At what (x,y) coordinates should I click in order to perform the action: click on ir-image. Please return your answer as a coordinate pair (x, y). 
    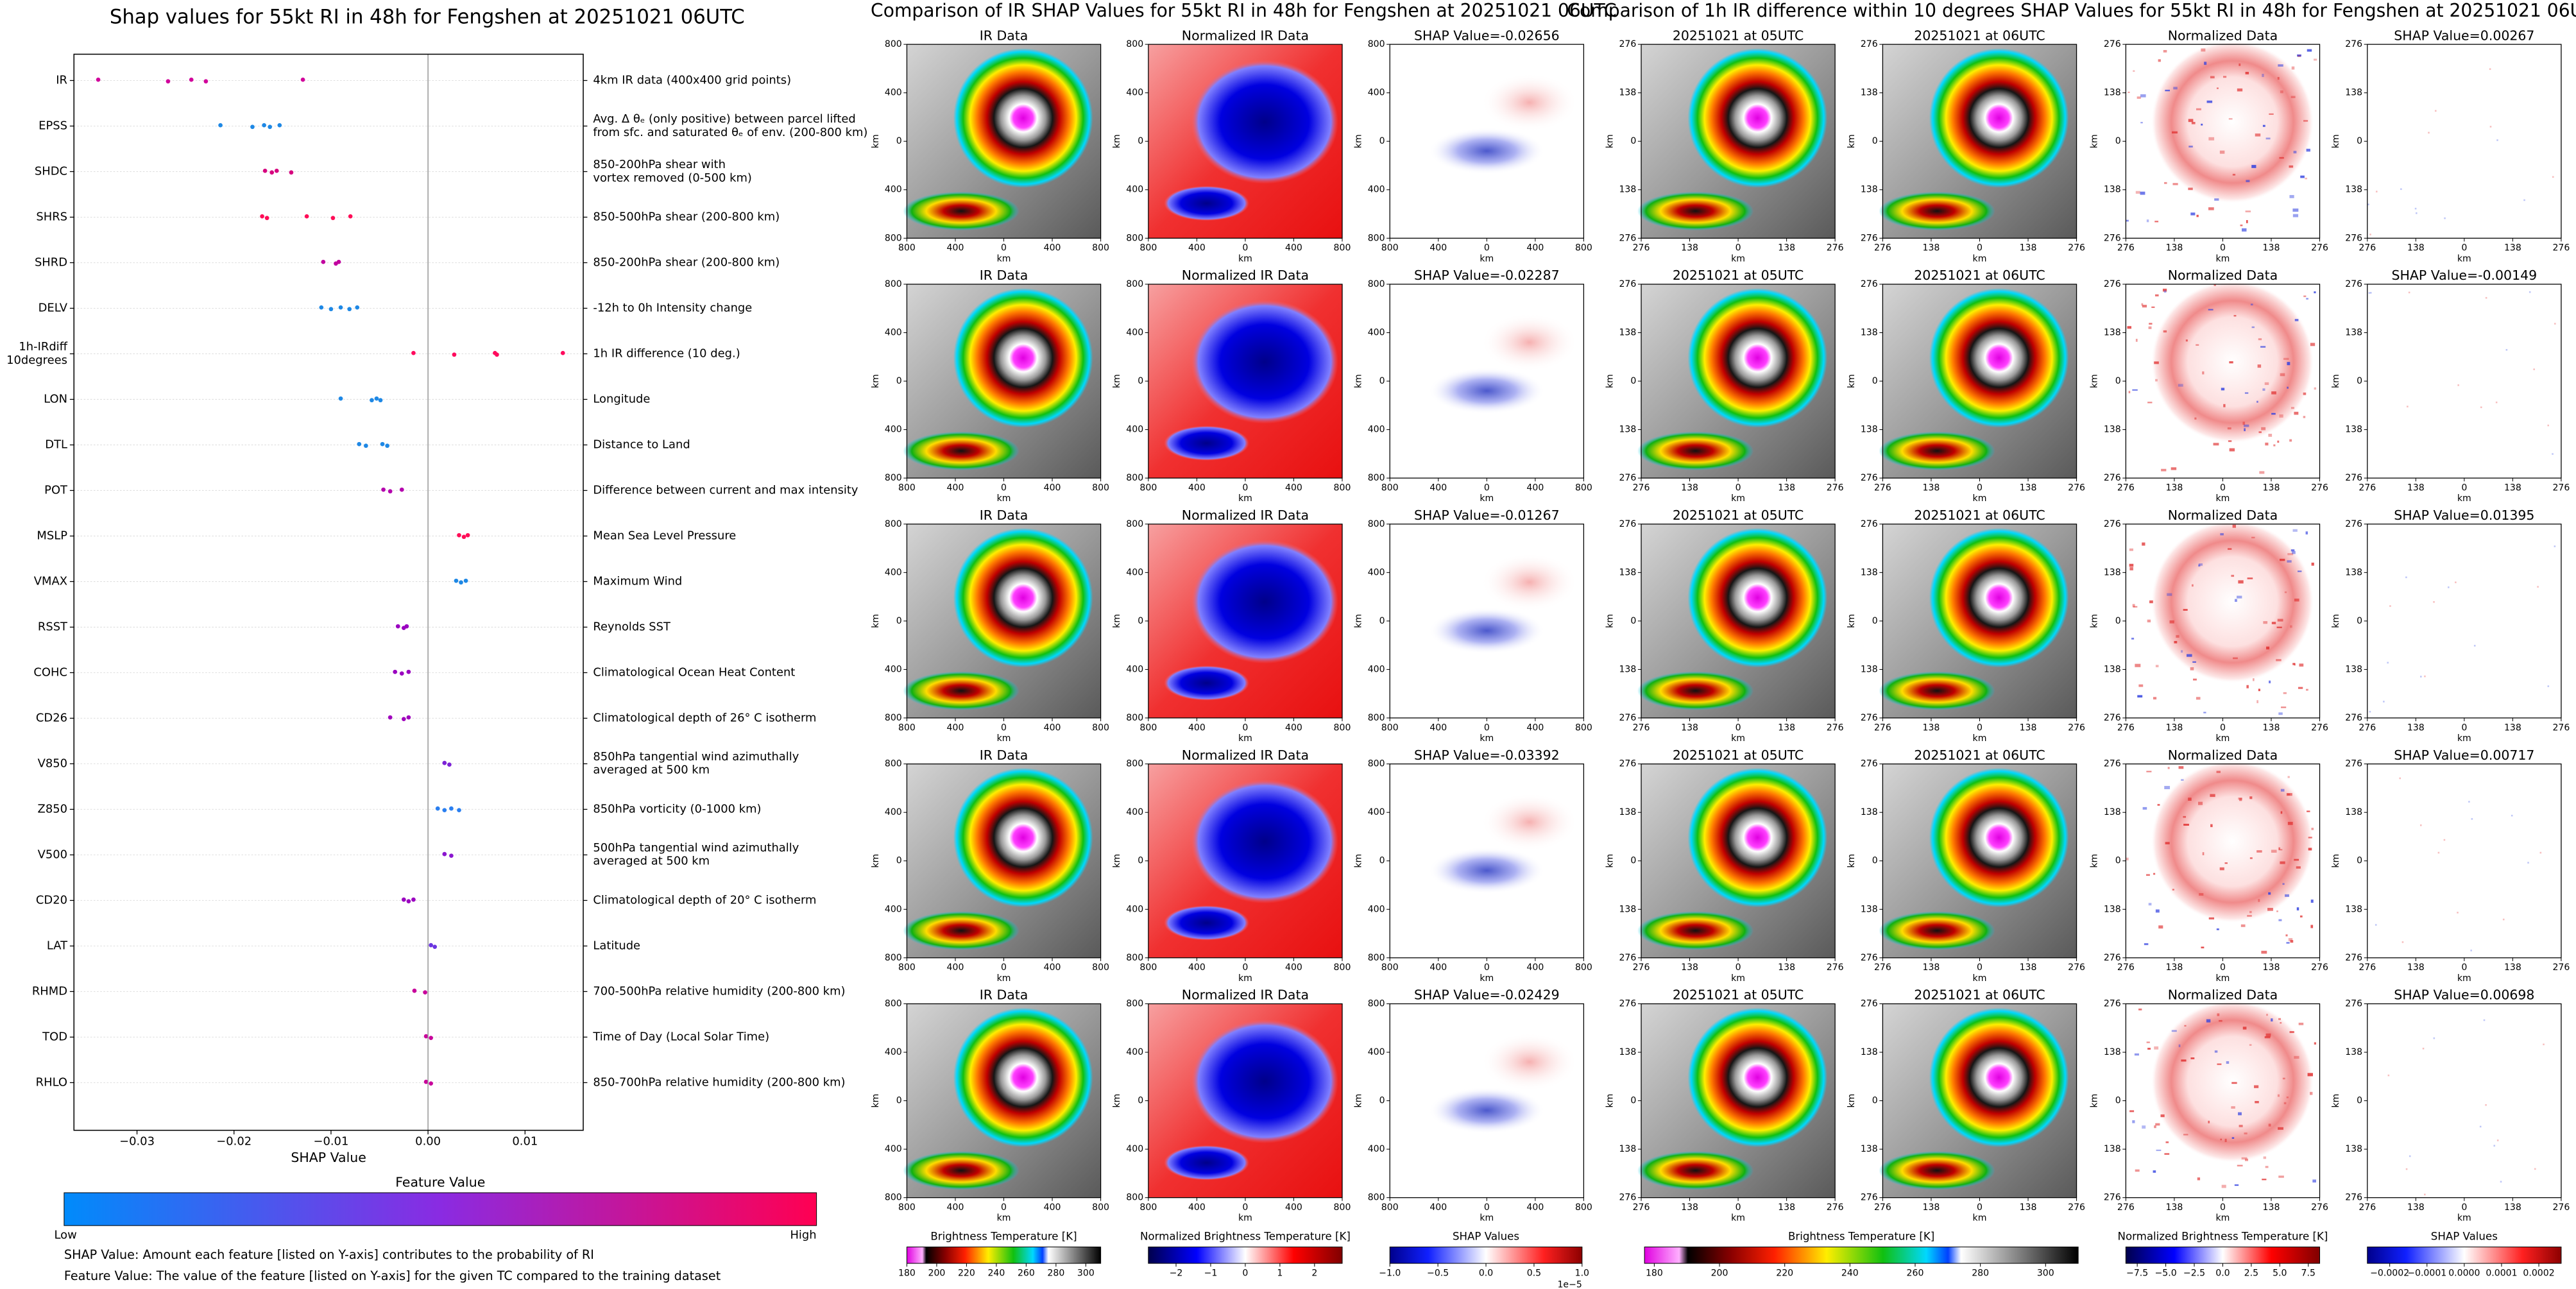
    Looking at the image, I should click on (1999, 597).